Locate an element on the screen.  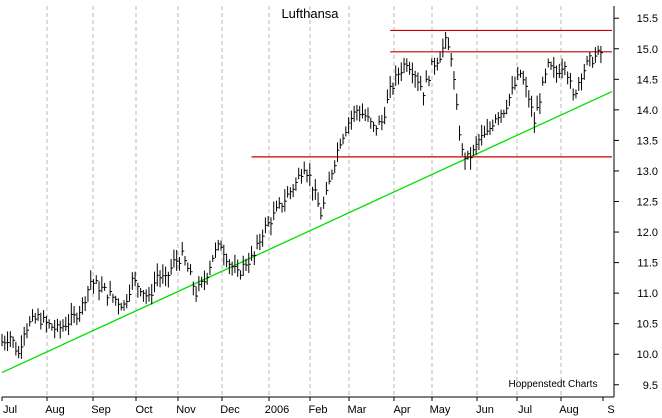
y-tick-label: 11.5 is located at coordinates (647, 264).